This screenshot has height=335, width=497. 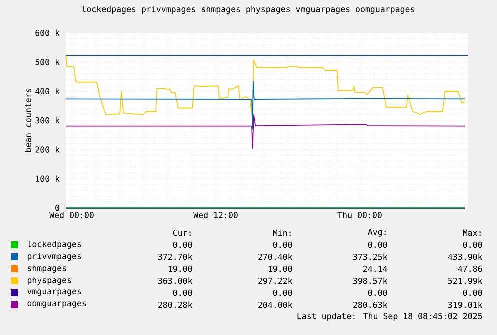 What do you see at coordinates (175, 281) in the screenshot?
I see `text: 363.00k` at bounding box center [175, 281].